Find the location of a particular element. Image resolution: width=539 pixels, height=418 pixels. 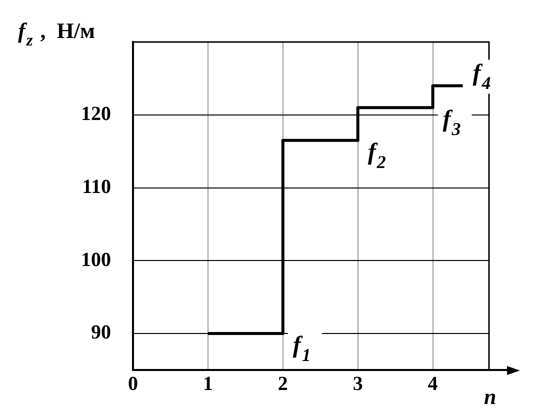

x-tick-label: 0 is located at coordinates (133, 384).